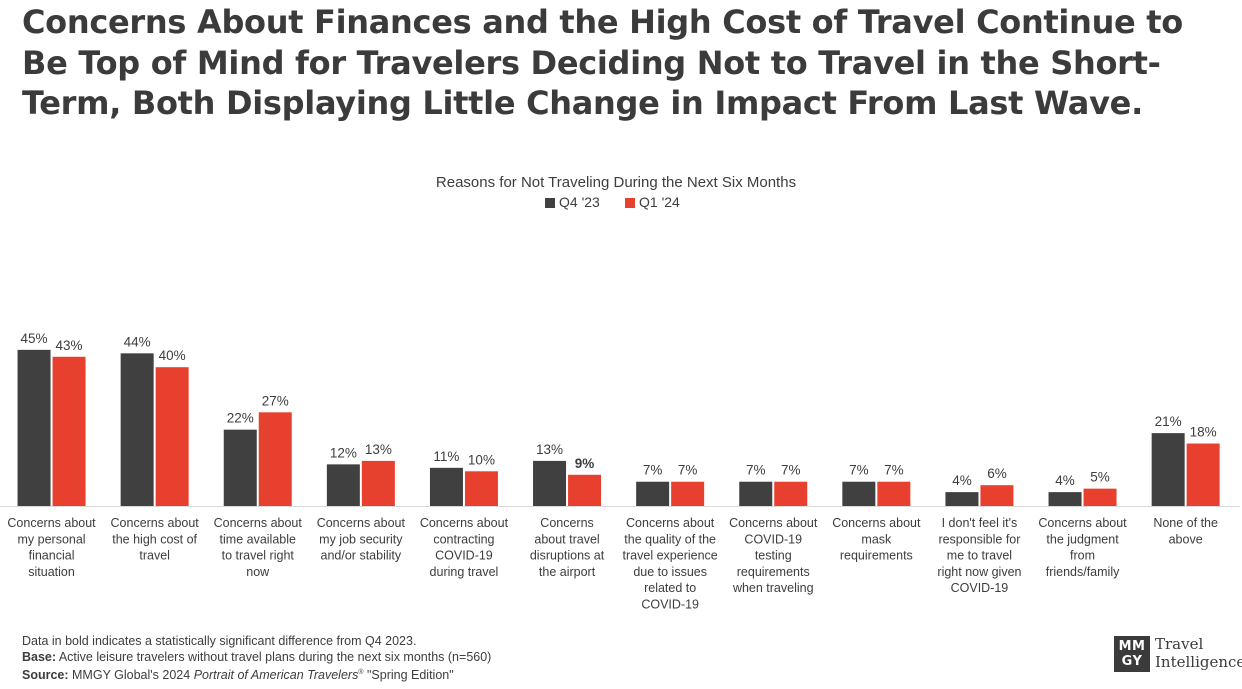 This screenshot has width=1242, height=689. What do you see at coordinates (154, 556) in the screenshot?
I see `category-label-line: travel` at bounding box center [154, 556].